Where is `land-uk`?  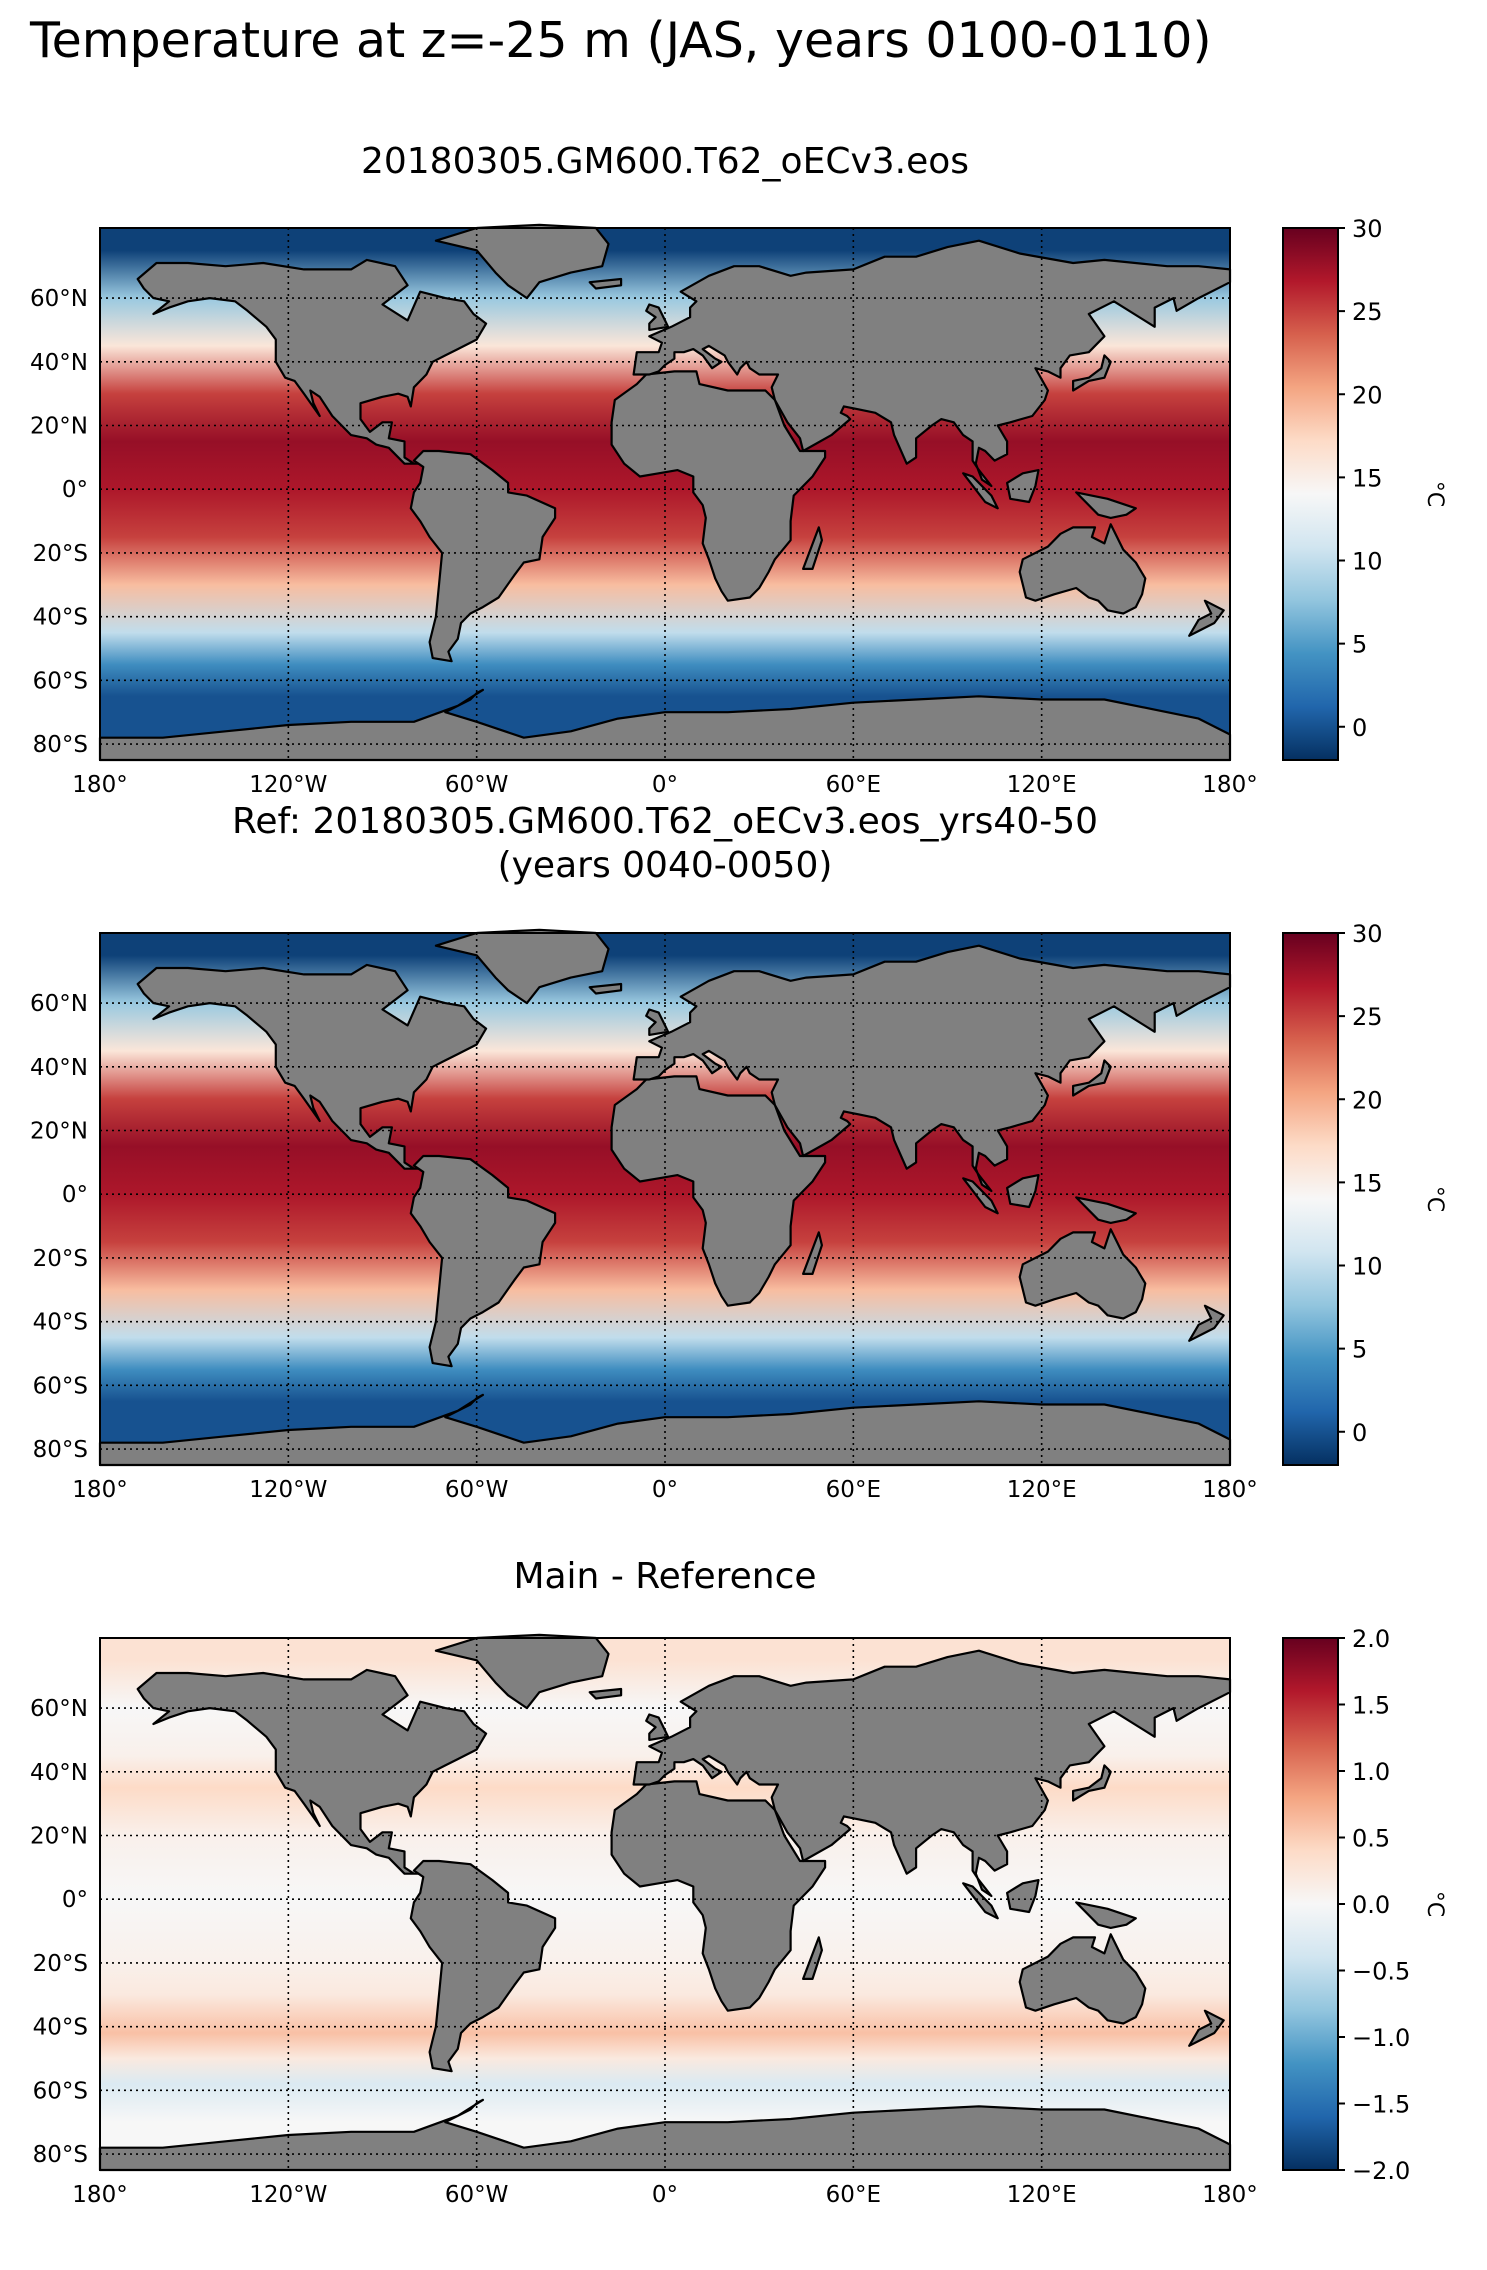
land-uk is located at coordinates (657, 1022).